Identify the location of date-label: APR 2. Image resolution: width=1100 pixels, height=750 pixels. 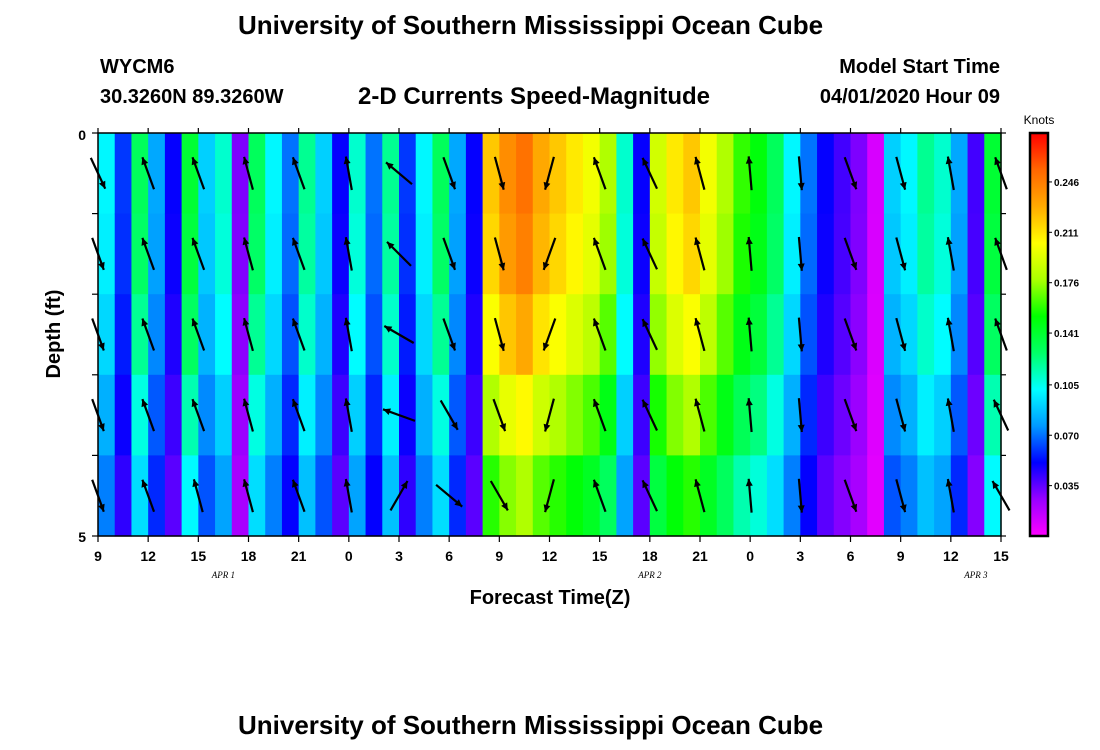
(649, 575).